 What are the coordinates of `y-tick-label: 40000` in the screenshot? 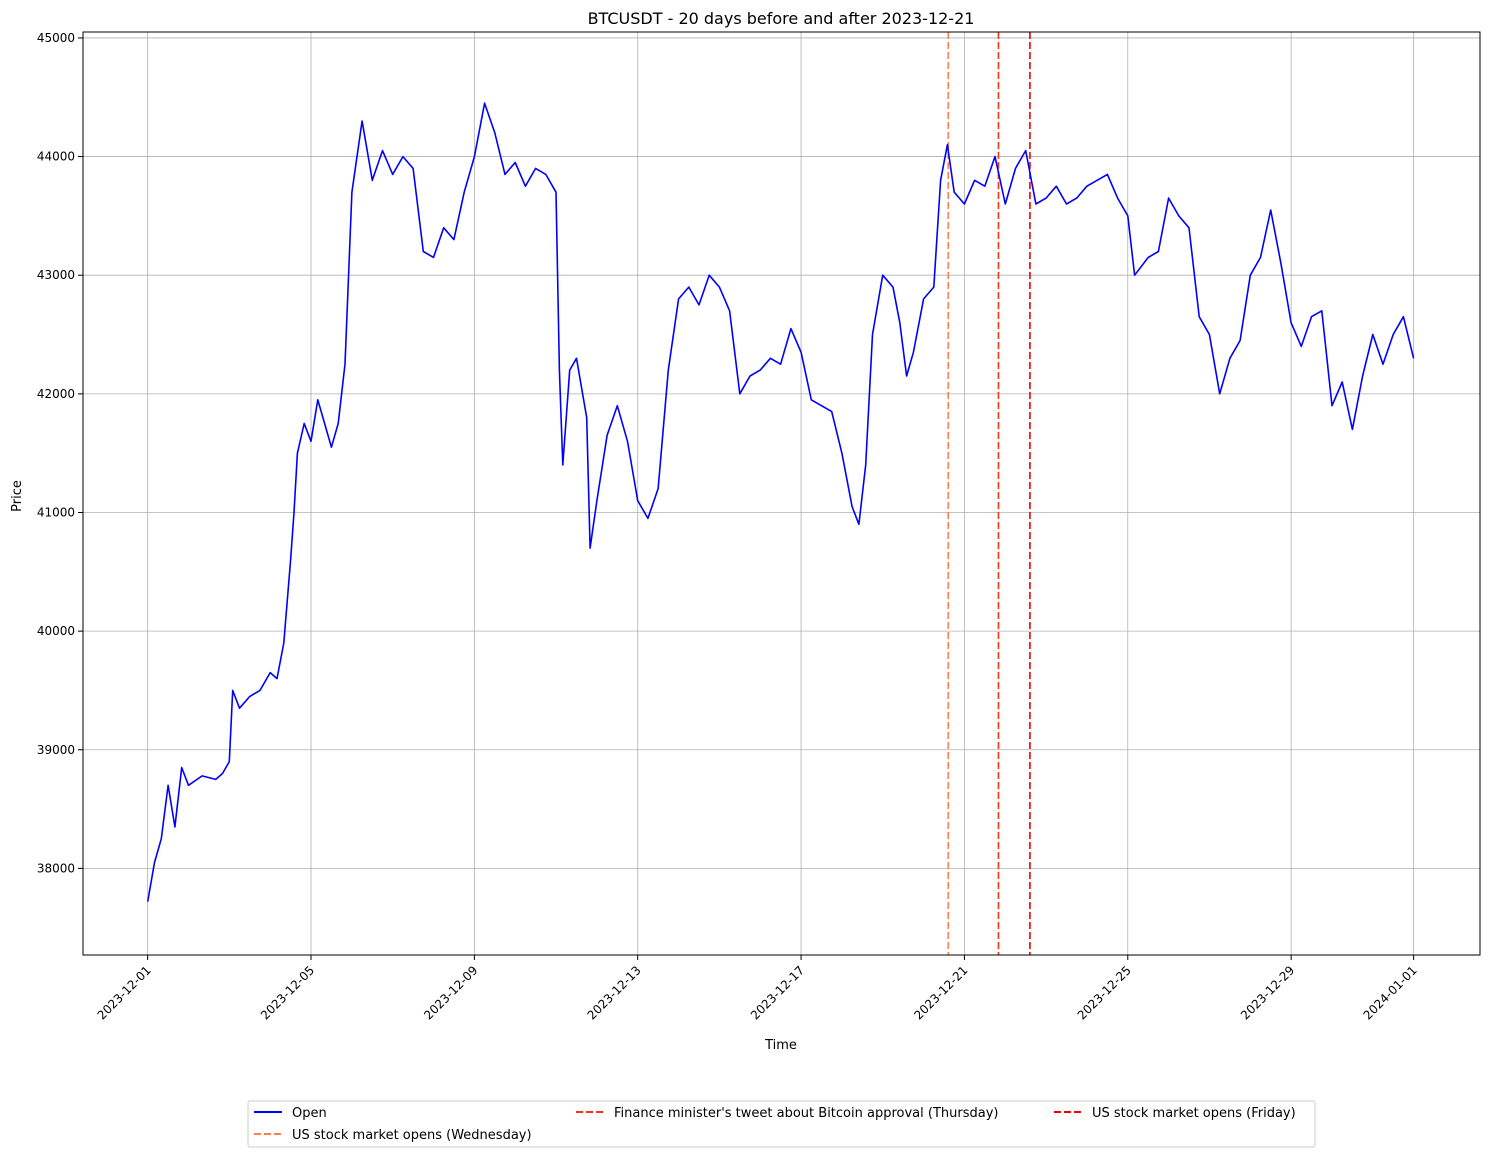 It's located at (56, 631).